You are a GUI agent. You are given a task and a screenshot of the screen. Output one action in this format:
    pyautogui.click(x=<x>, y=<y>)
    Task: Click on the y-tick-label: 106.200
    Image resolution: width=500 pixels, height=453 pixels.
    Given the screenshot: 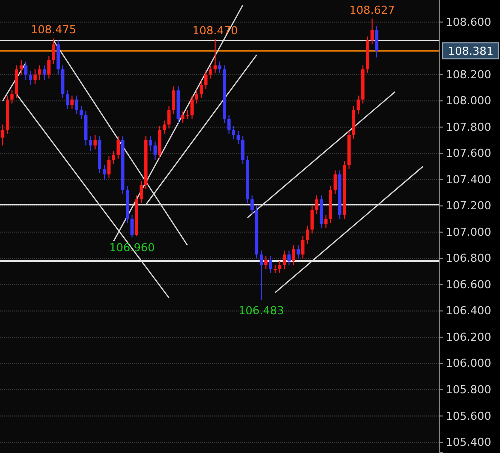 What is the action you would take?
    pyautogui.click(x=469, y=337)
    